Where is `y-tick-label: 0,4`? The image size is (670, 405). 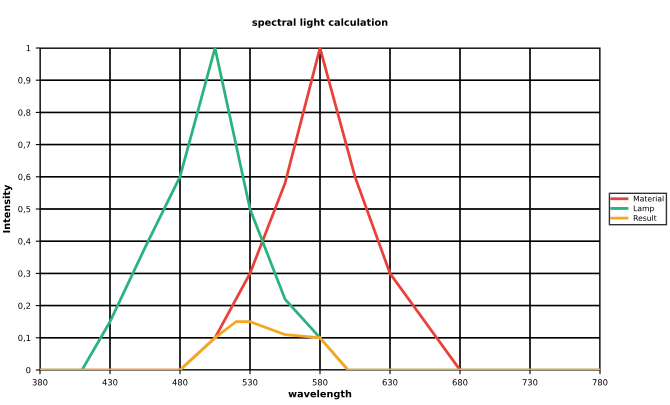 y-tick-label: 0,4 is located at coordinates (24, 242).